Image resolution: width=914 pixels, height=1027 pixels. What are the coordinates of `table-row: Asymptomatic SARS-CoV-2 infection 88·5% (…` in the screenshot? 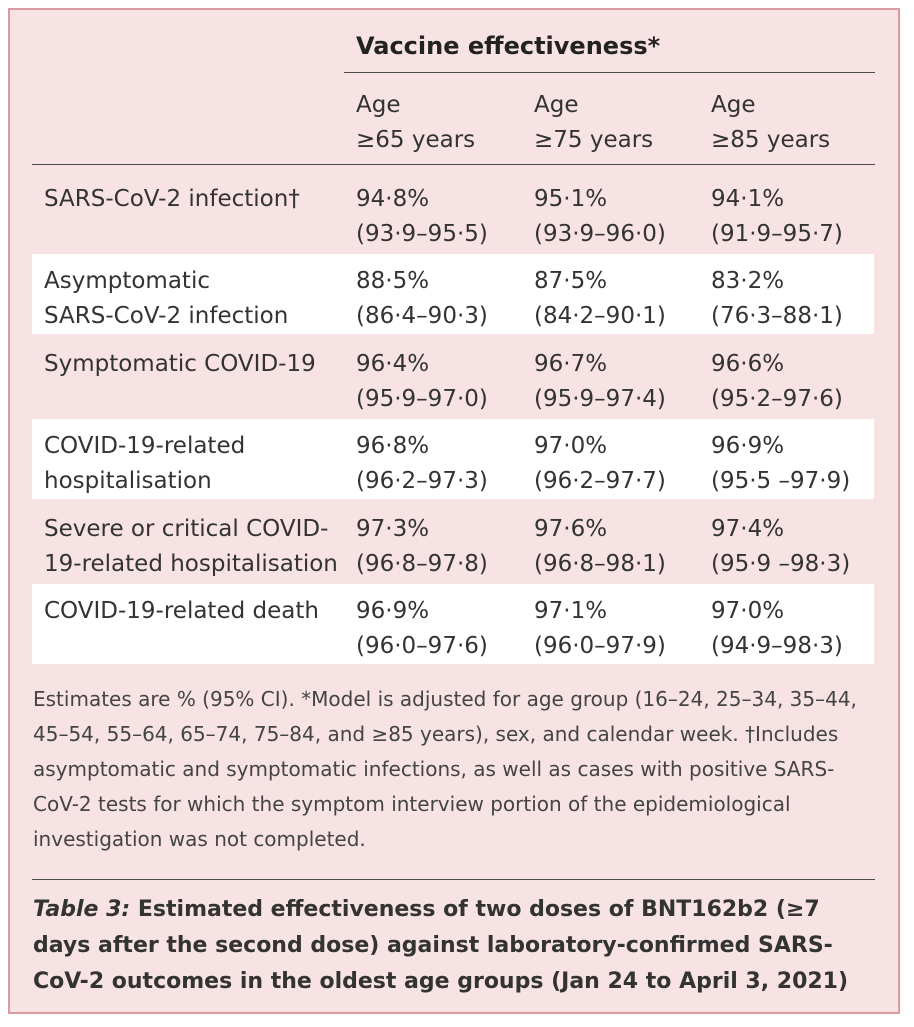 It's located at (453, 294).